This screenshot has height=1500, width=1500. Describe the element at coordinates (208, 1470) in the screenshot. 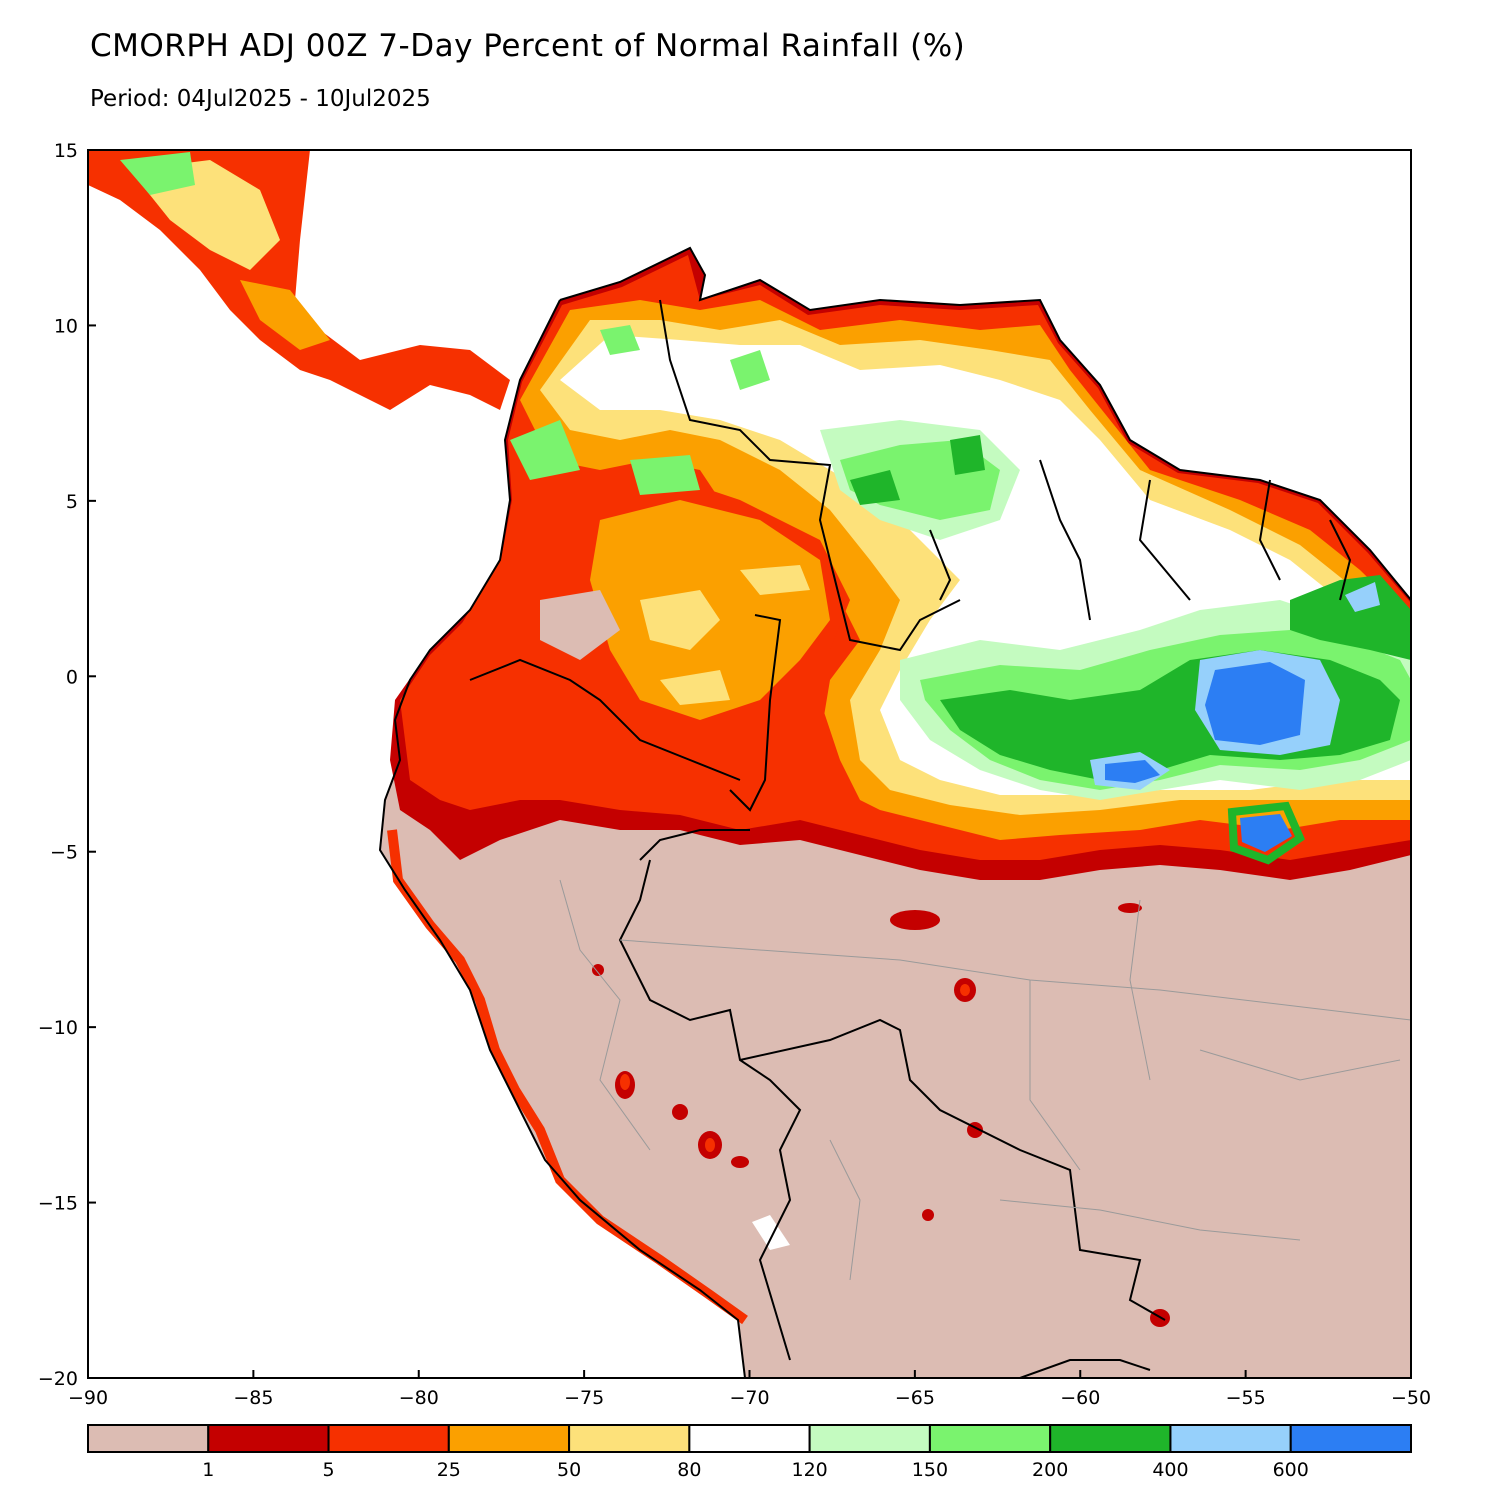

I see `colorbar-label: 1` at that location.